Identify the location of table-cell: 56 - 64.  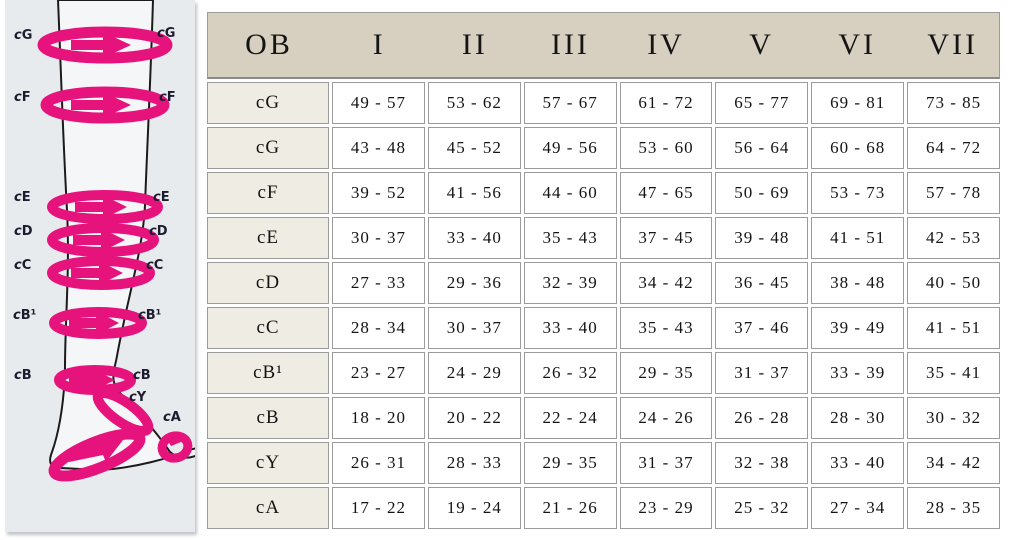
(762, 148).